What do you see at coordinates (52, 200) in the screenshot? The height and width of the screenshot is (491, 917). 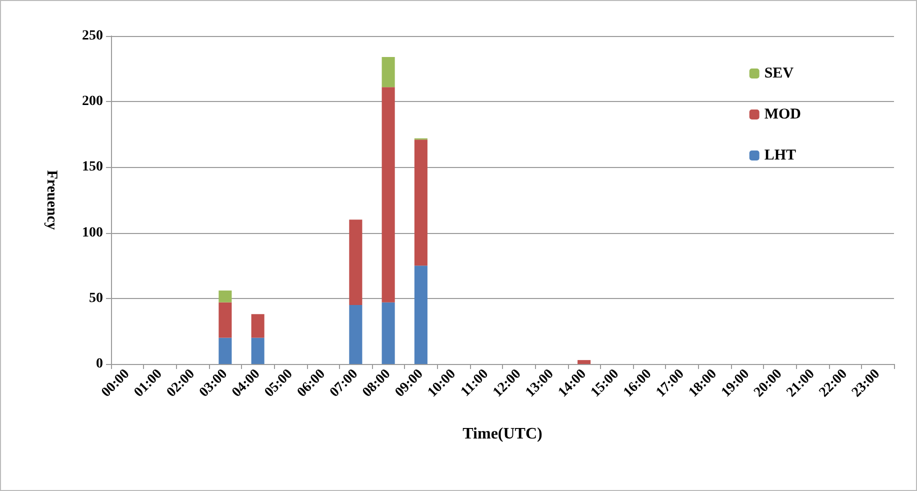 I see `y-axis-title: Freuency` at bounding box center [52, 200].